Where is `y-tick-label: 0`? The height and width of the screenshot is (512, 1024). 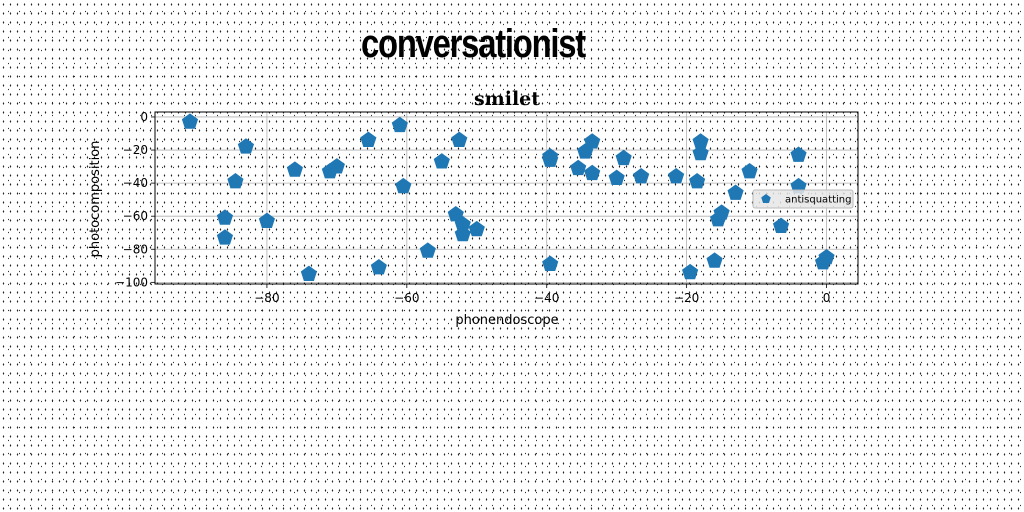 y-tick-label: 0 is located at coordinates (144, 117).